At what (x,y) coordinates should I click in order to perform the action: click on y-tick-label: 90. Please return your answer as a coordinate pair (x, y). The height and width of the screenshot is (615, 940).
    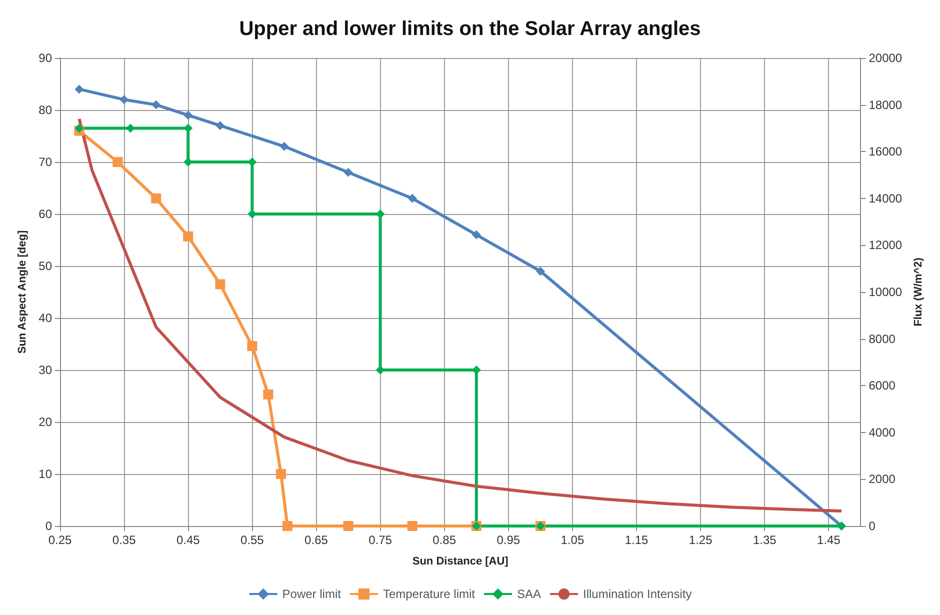
    Looking at the image, I should click on (45, 58).